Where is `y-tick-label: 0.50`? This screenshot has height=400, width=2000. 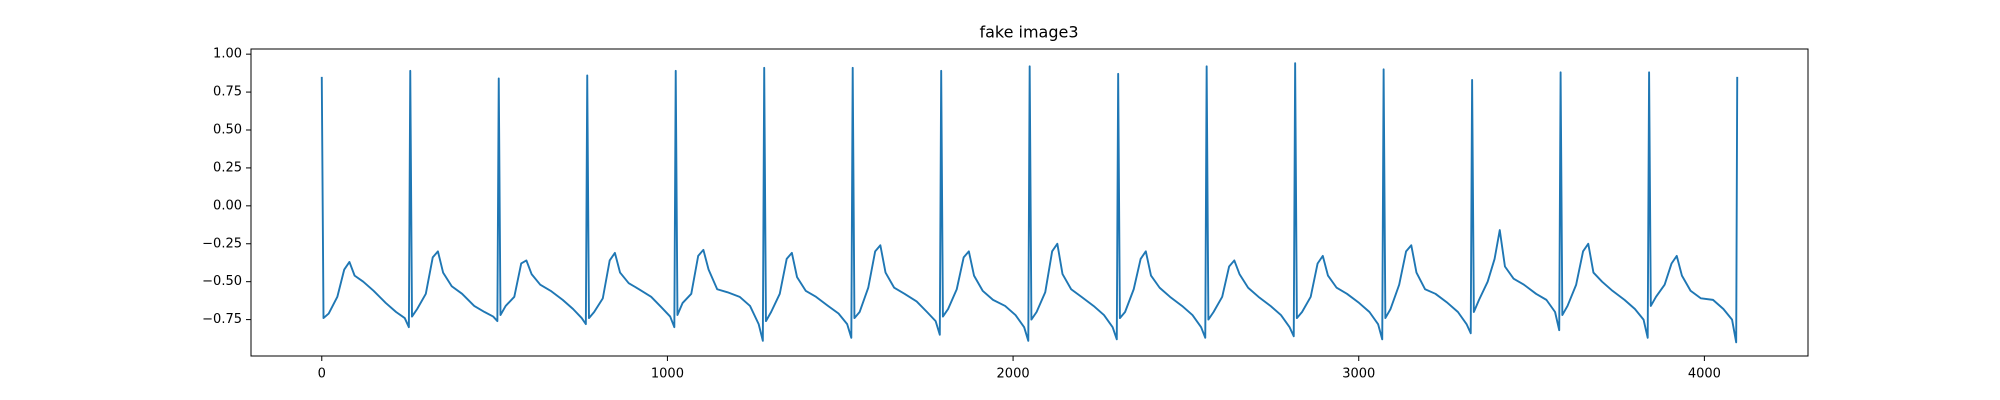
y-tick-label: 0.50 is located at coordinates (227, 129).